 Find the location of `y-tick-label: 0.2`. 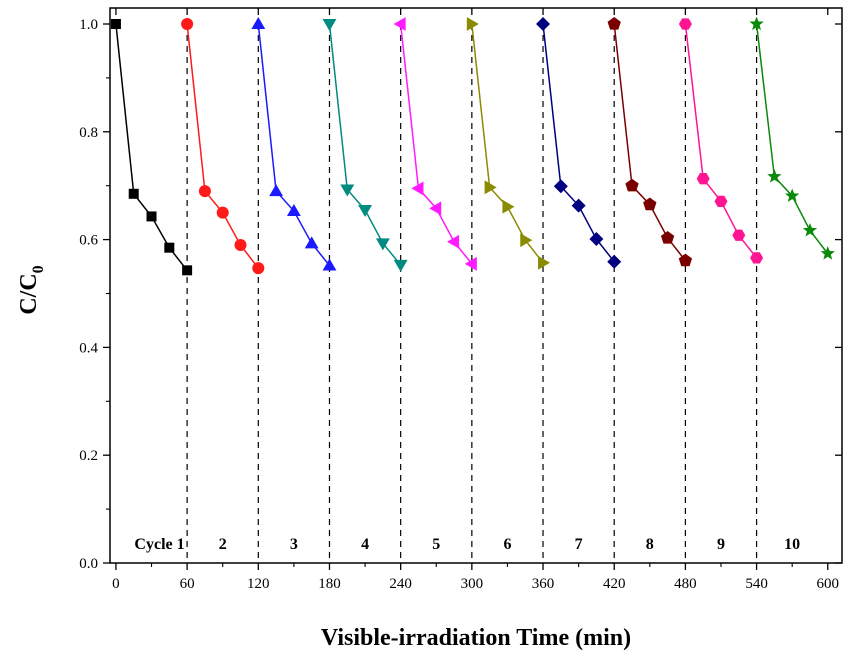

y-tick-label: 0.2 is located at coordinates (88, 456).